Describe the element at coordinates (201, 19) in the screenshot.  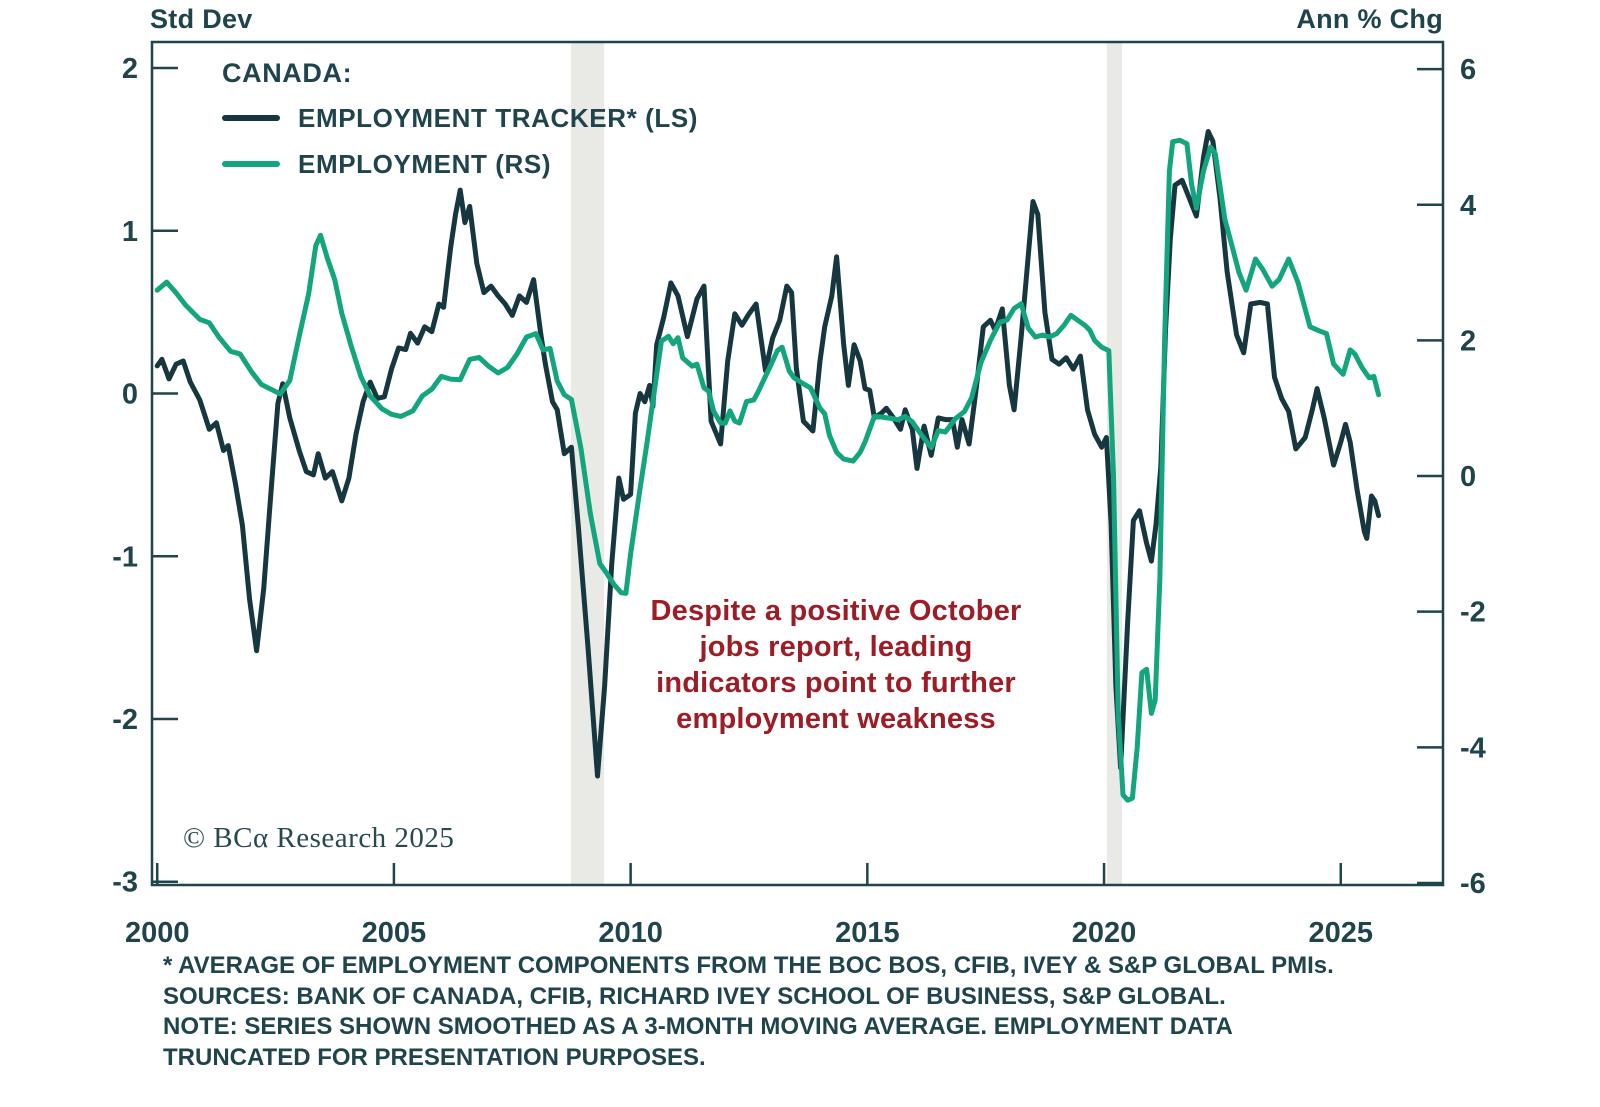
I see `left-axis-title: Std Dev` at that location.